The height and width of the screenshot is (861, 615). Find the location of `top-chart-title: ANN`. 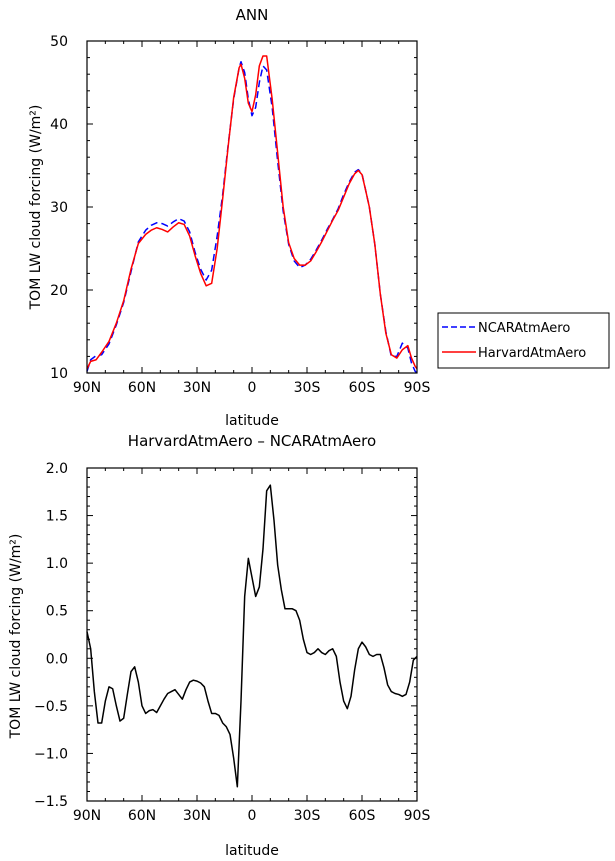

top-chart-title: ANN is located at coordinates (252, 15).